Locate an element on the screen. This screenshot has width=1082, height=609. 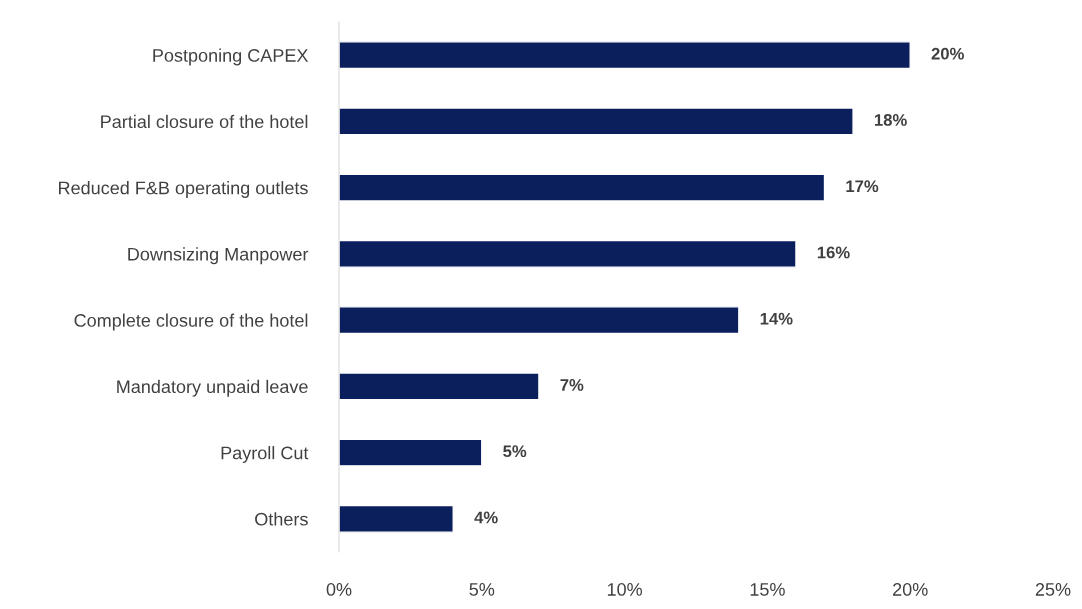
y-tick-label: Complete closure of the hotel is located at coordinates (191, 322).